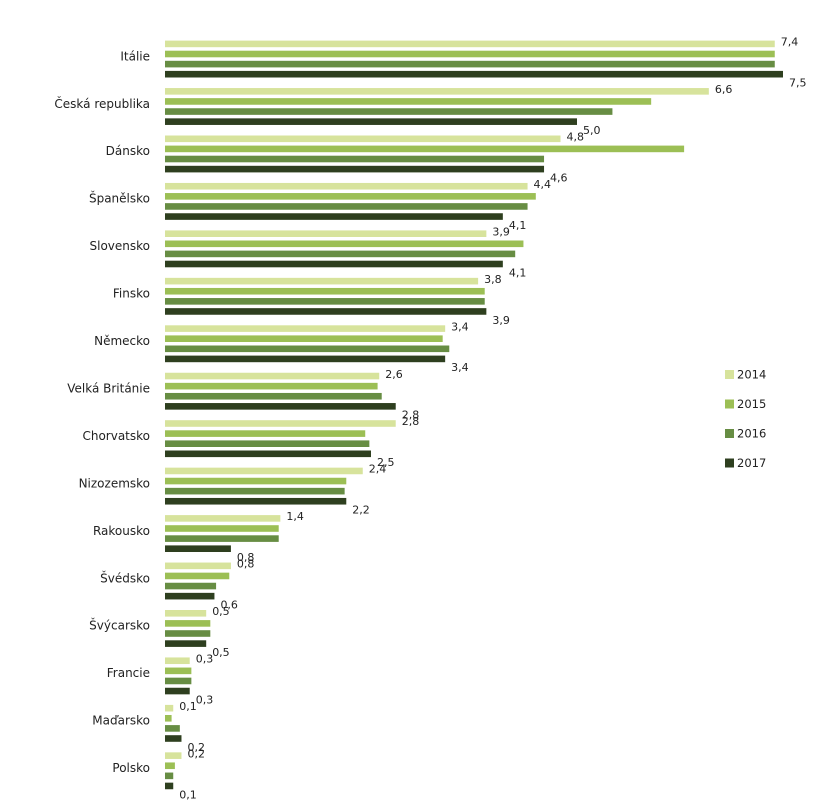 The image size is (816, 800). What do you see at coordinates (280, 423) in the screenshot?
I see `bar-chorvatsko-2014` at bounding box center [280, 423].